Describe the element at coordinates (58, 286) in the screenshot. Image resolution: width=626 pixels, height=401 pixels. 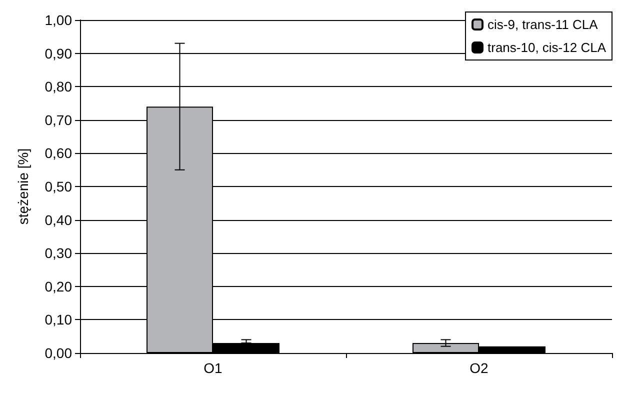
I see `y-tick-label: 0,20` at that location.